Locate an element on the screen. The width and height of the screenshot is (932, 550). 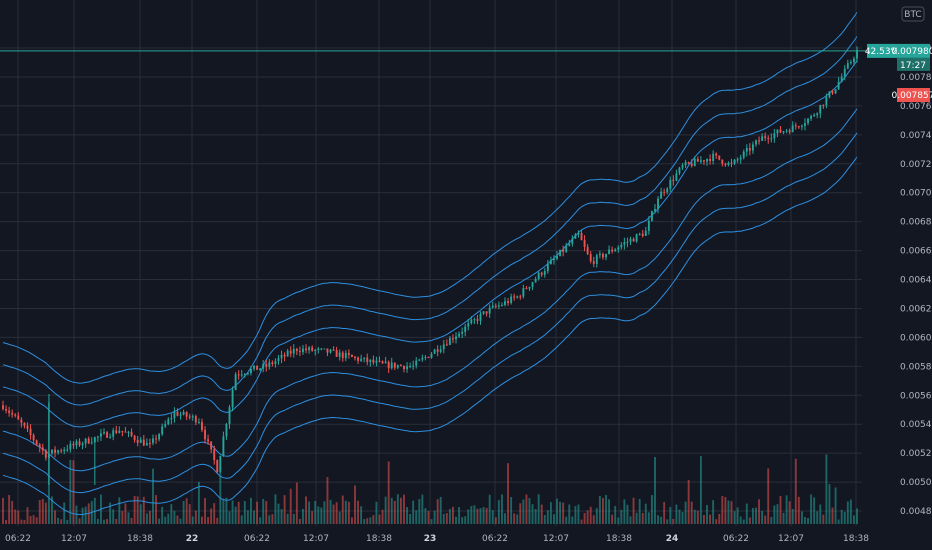
x-tick-label: 22 is located at coordinates (192, 539).